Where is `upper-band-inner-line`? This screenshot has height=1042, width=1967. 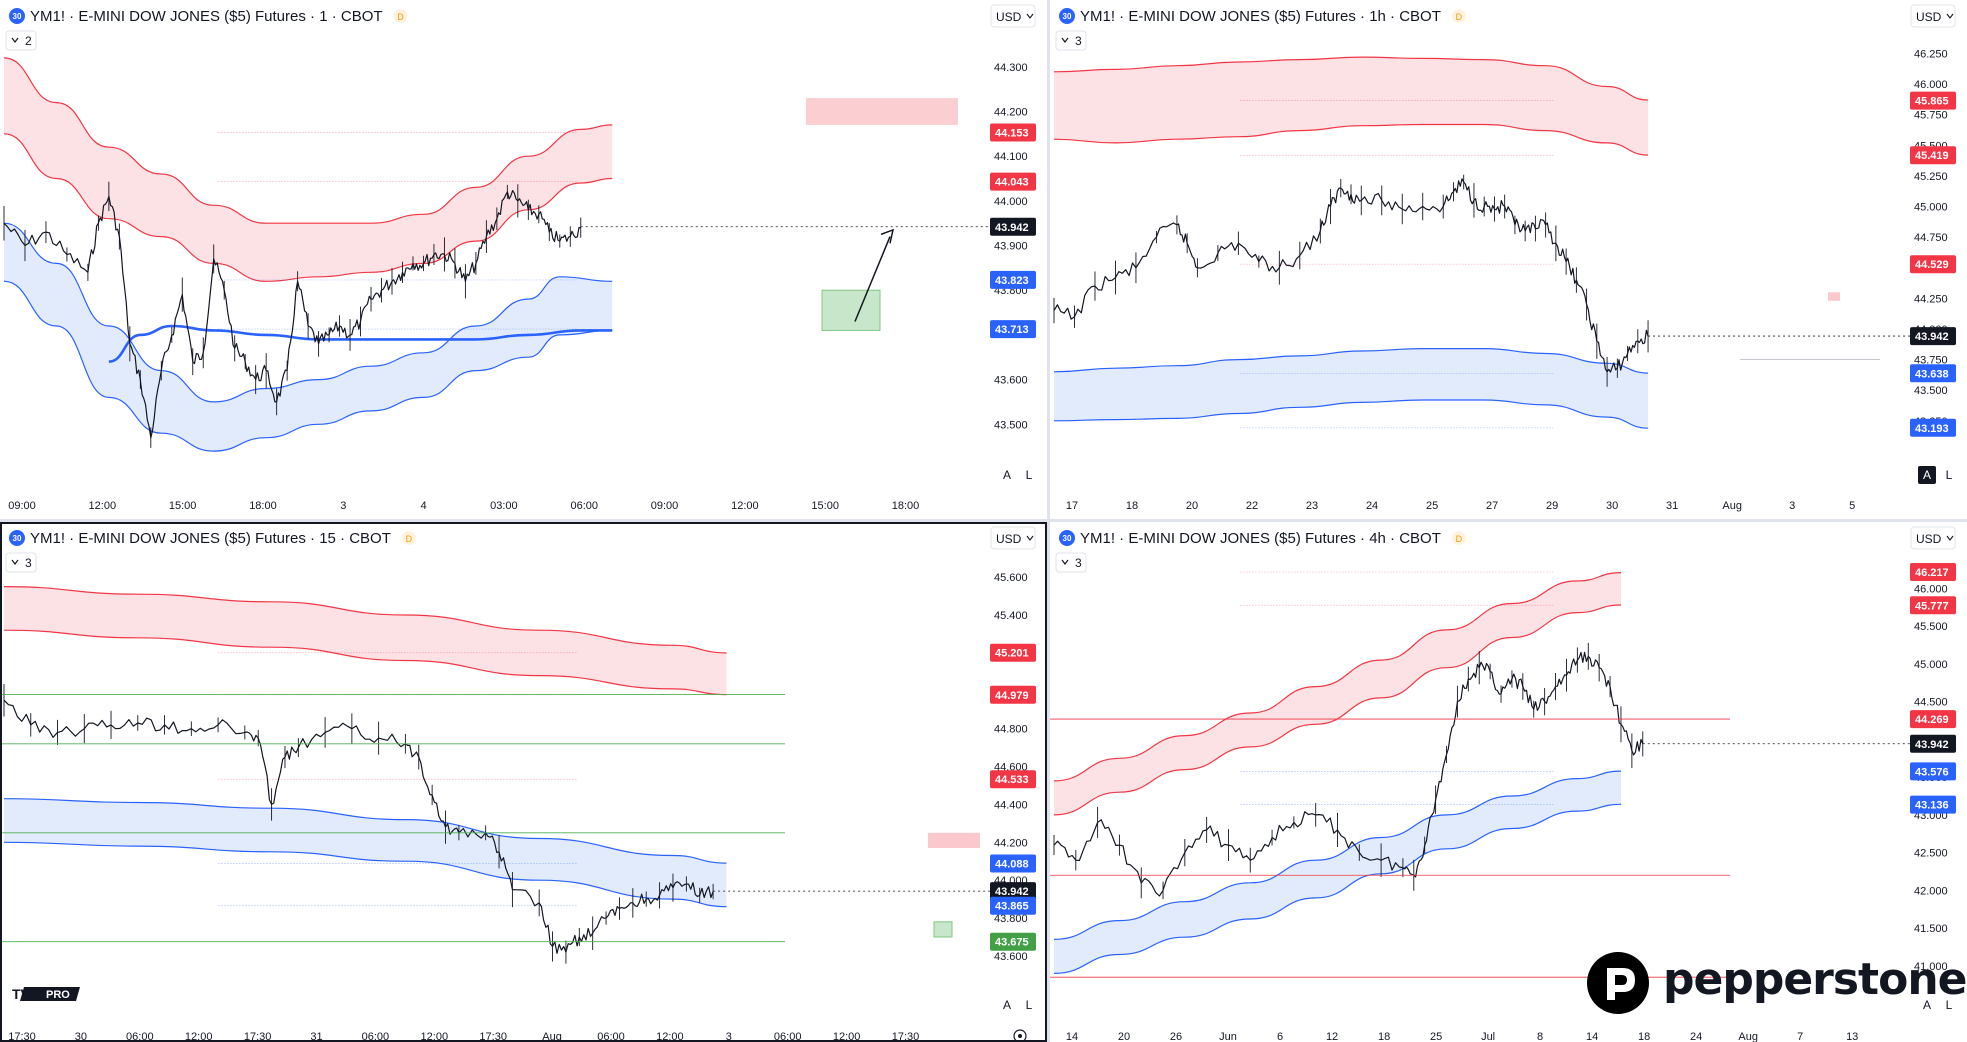 upper-band-inner-line is located at coordinates (1351, 139).